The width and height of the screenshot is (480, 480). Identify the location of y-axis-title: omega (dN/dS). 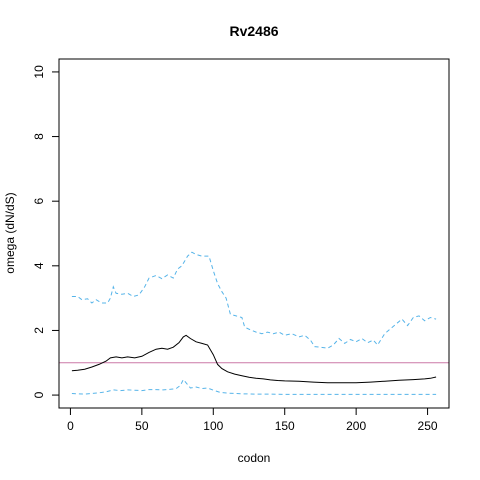
(10, 232).